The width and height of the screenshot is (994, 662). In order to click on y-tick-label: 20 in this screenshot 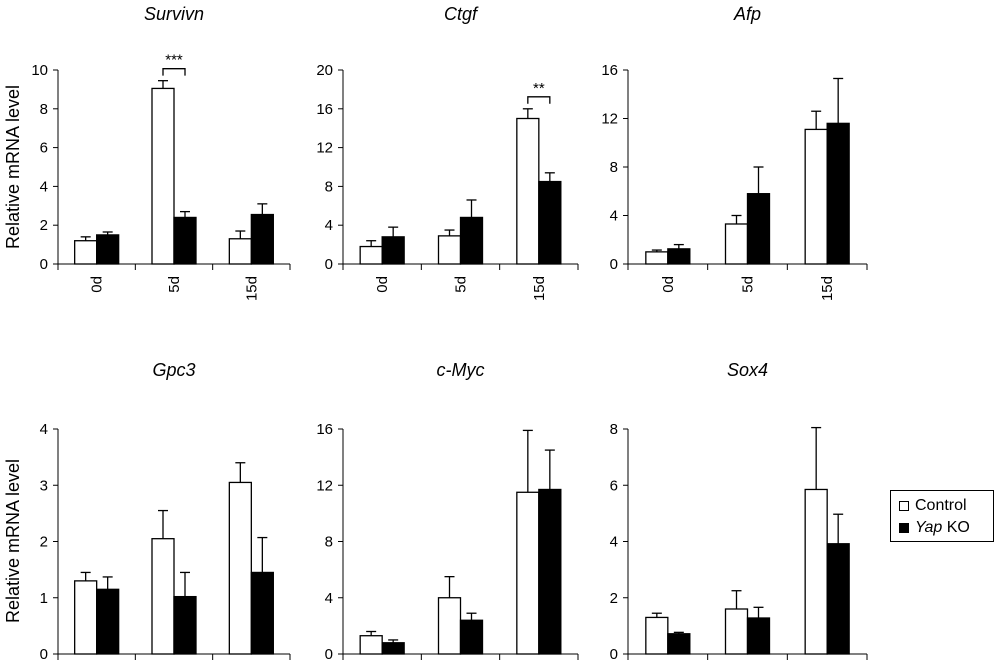, I will do `click(324, 70)`.